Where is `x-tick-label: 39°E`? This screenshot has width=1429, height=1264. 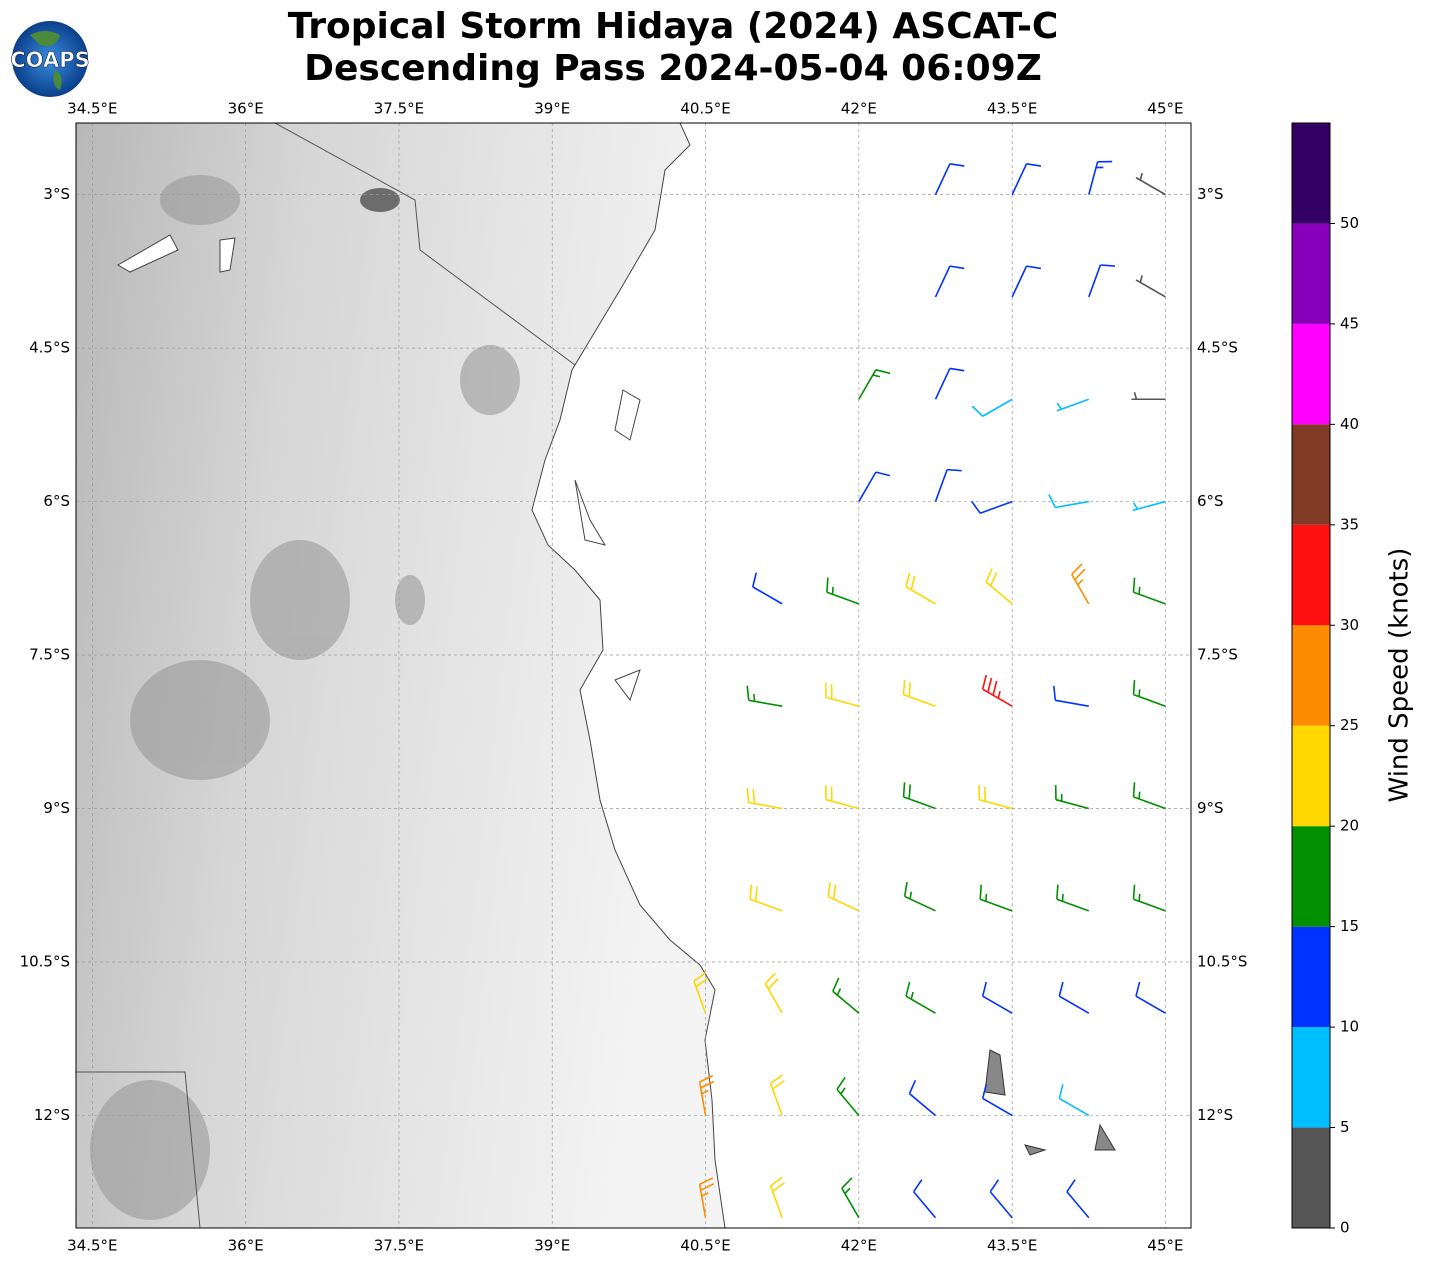
x-tick-label: 39°E is located at coordinates (552, 109).